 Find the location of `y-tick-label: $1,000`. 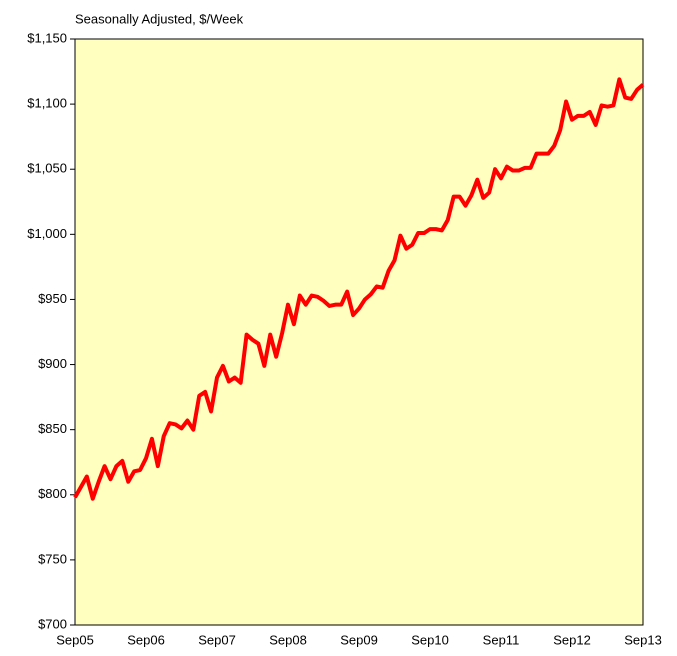

y-tick-label: $1,000 is located at coordinates (47, 233).